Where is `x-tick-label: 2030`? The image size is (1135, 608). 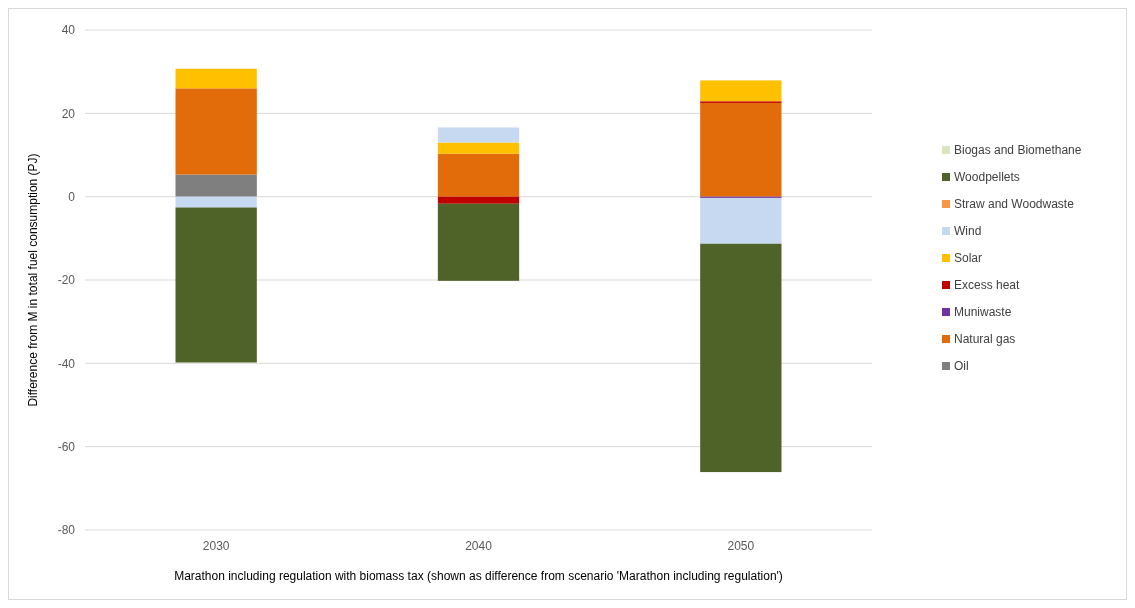 x-tick-label: 2030 is located at coordinates (216, 546).